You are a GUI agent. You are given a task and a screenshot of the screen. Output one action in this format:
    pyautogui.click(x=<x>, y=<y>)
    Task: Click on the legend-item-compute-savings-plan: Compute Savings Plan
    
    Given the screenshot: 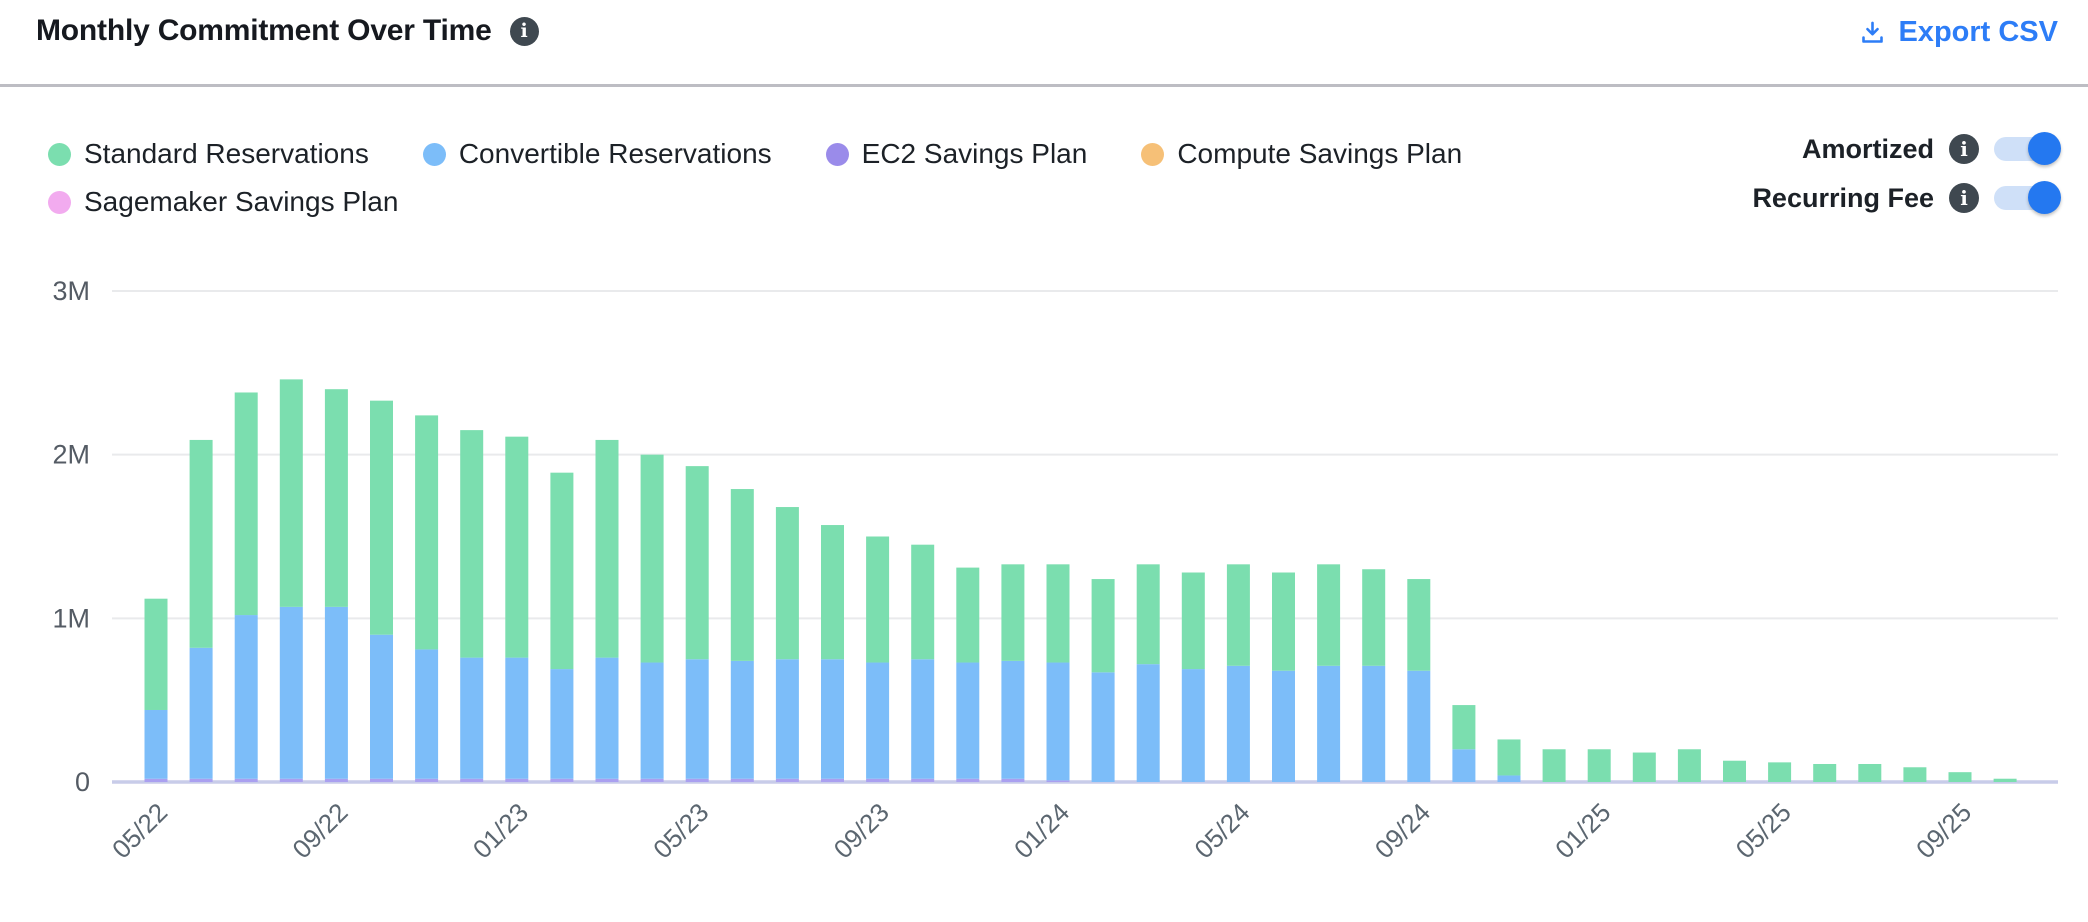 What is the action you would take?
    pyautogui.click(x=1301, y=154)
    